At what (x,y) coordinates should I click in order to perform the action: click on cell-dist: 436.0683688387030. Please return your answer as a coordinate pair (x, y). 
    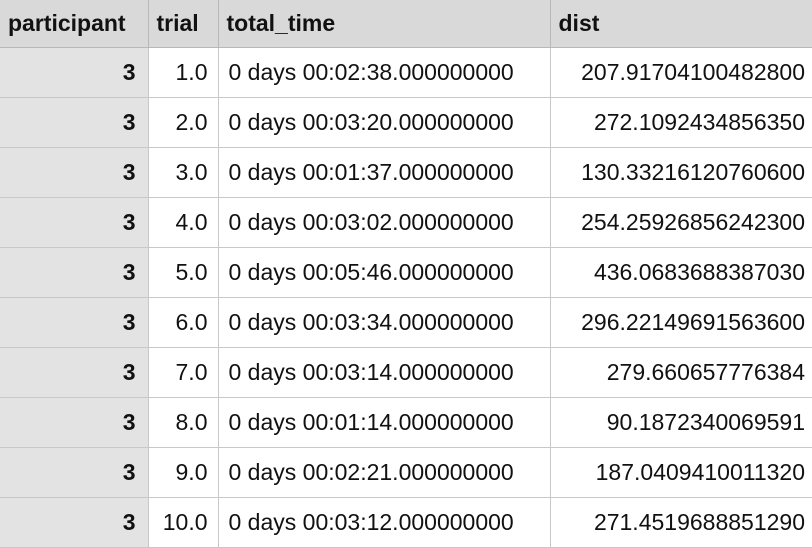
    Looking at the image, I should click on (681, 272).